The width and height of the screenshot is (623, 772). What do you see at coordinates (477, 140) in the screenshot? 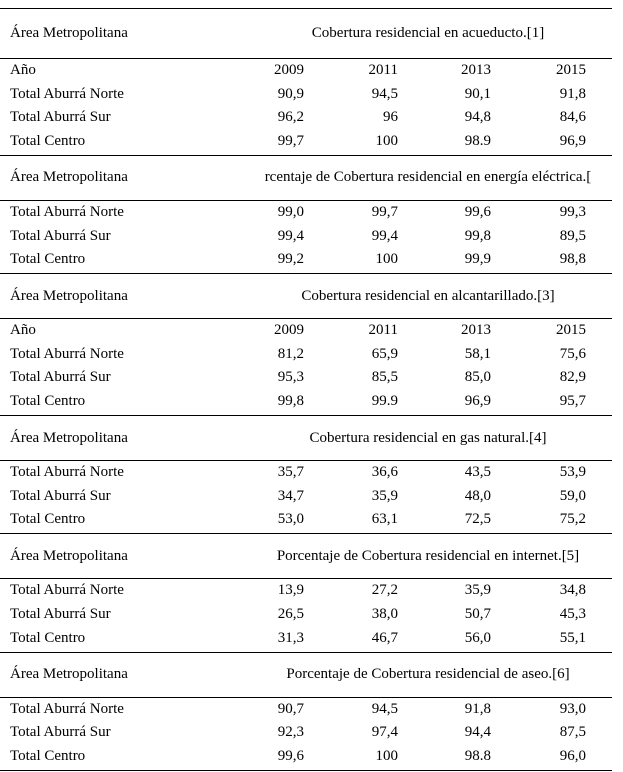
I see `cell: 98.9` at bounding box center [477, 140].